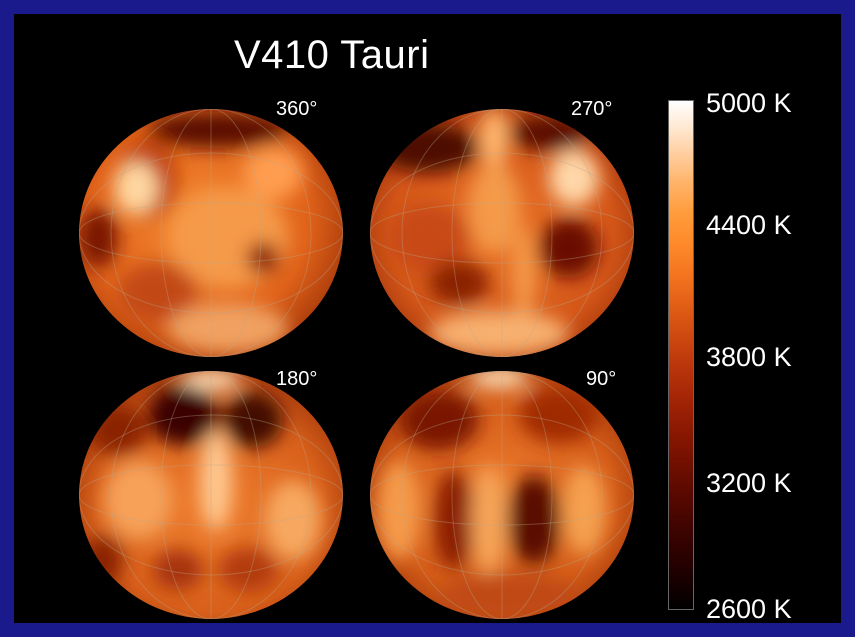 The height and width of the screenshot is (637, 855). What do you see at coordinates (749, 609) in the screenshot?
I see `colorbar-label-2600: 2600 K` at bounding box center [749, 609].